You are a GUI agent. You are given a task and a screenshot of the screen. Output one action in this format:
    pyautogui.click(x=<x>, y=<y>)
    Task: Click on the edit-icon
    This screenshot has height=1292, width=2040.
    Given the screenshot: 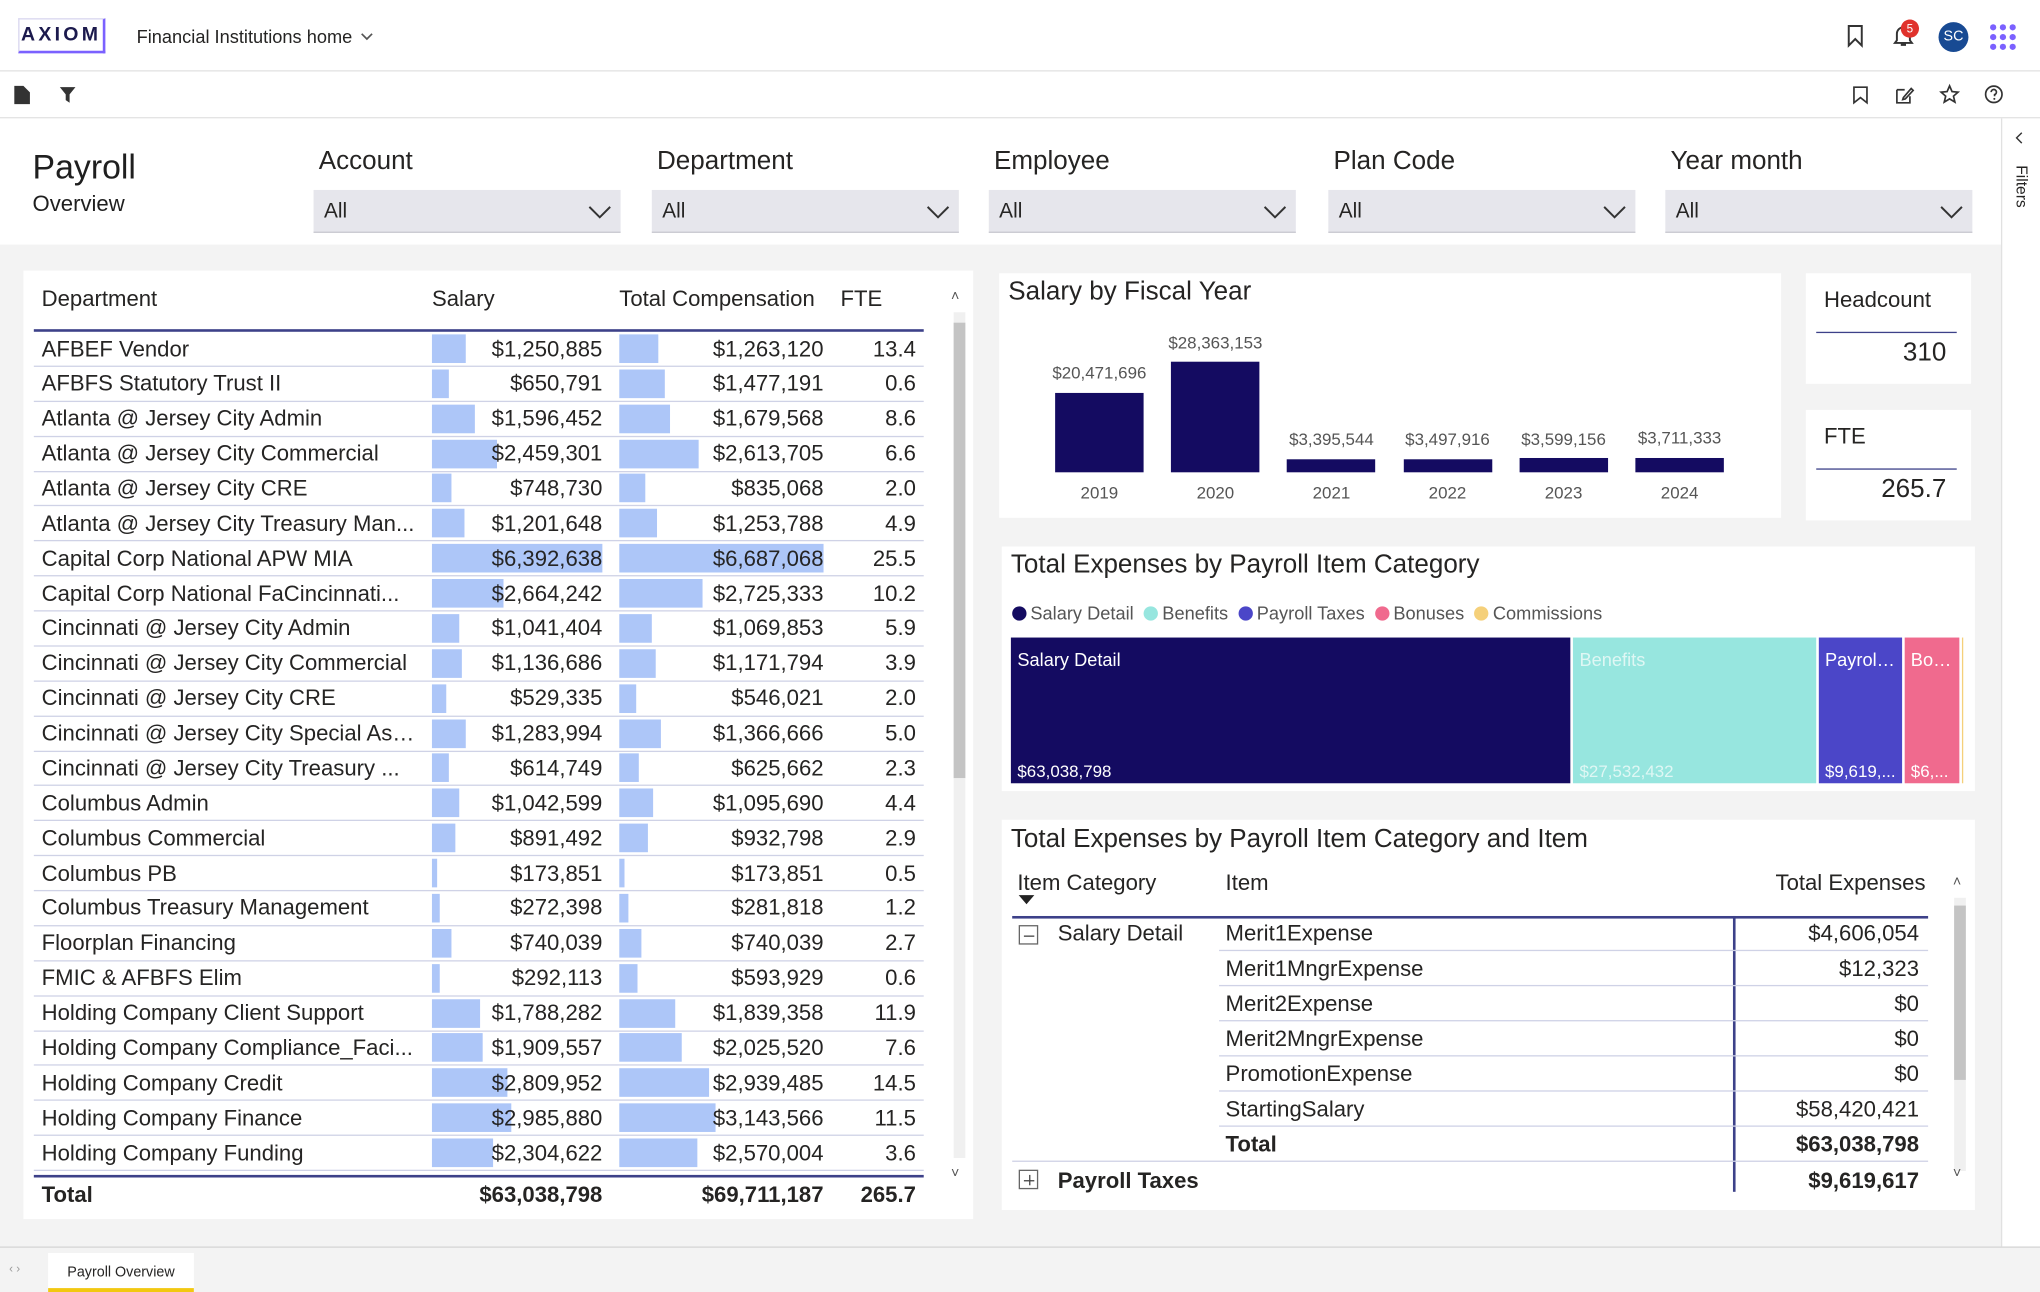 What is the action you would take?
    pyautogui.click(x=1905, y=95)
    